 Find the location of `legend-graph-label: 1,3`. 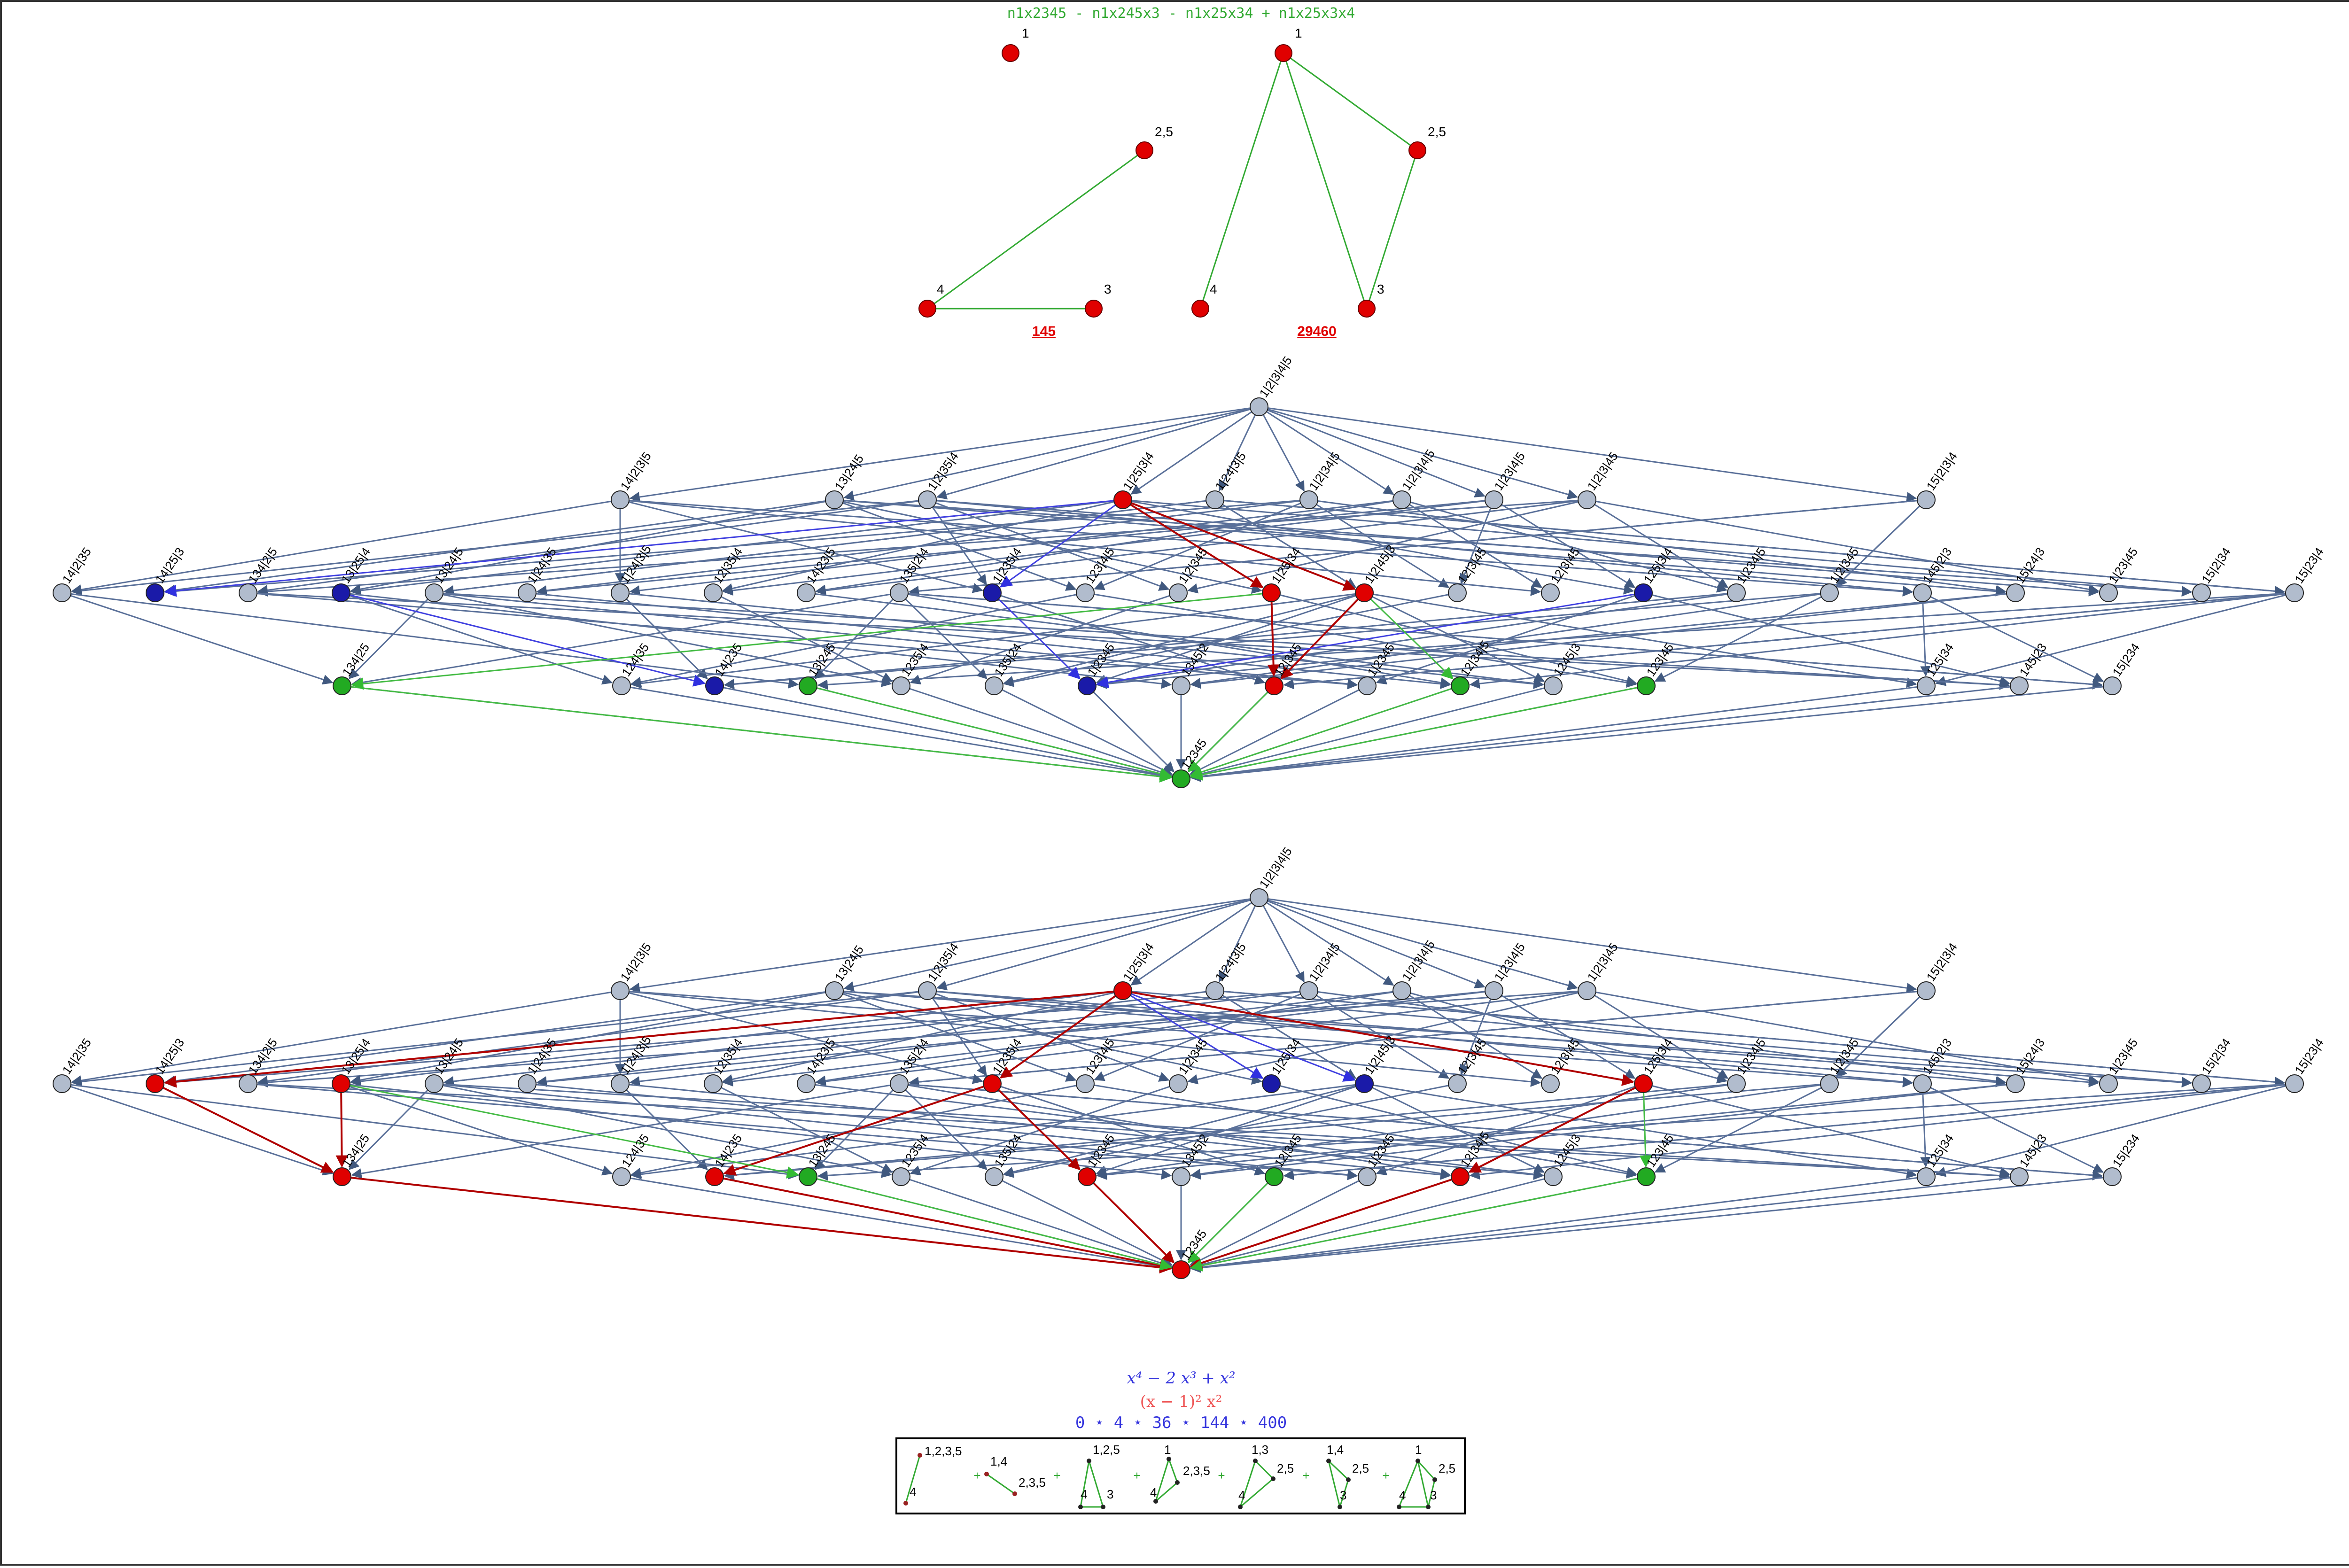

legend-graph-label: 1,3 is located at coordinates (1260, 1450).